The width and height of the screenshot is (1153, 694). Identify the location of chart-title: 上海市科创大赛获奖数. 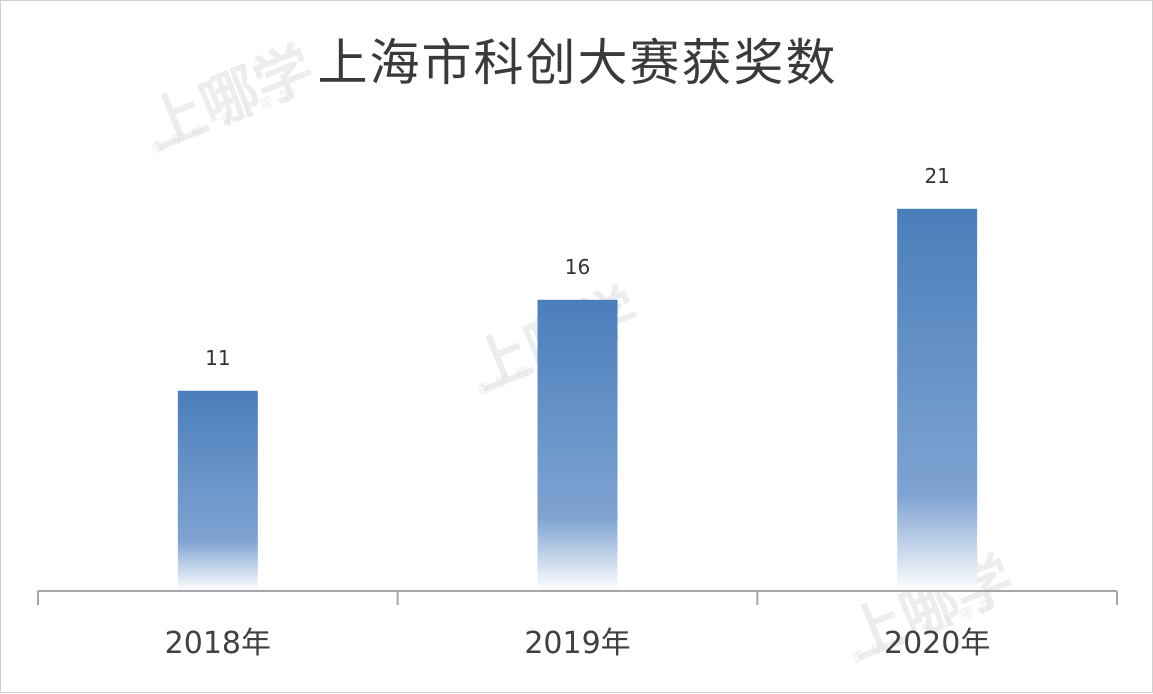
(577, 63).